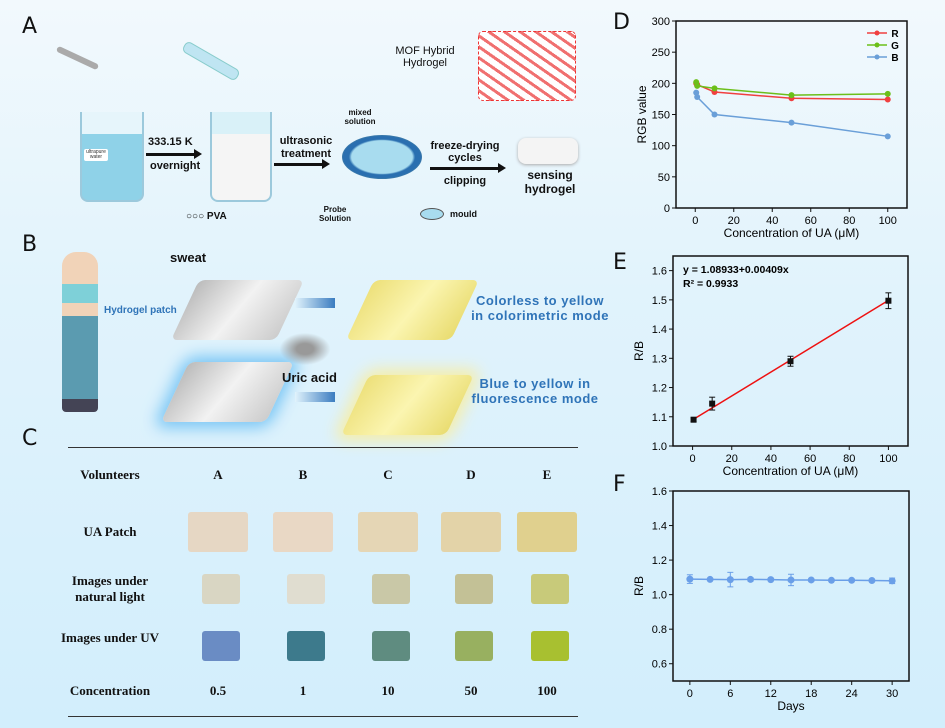 The height and width of the screenshot is (728, 945). What do you see at coordinates (527, 66) in the screenshot?
I see `mof-network-inset` at bounding box center [527, 66].